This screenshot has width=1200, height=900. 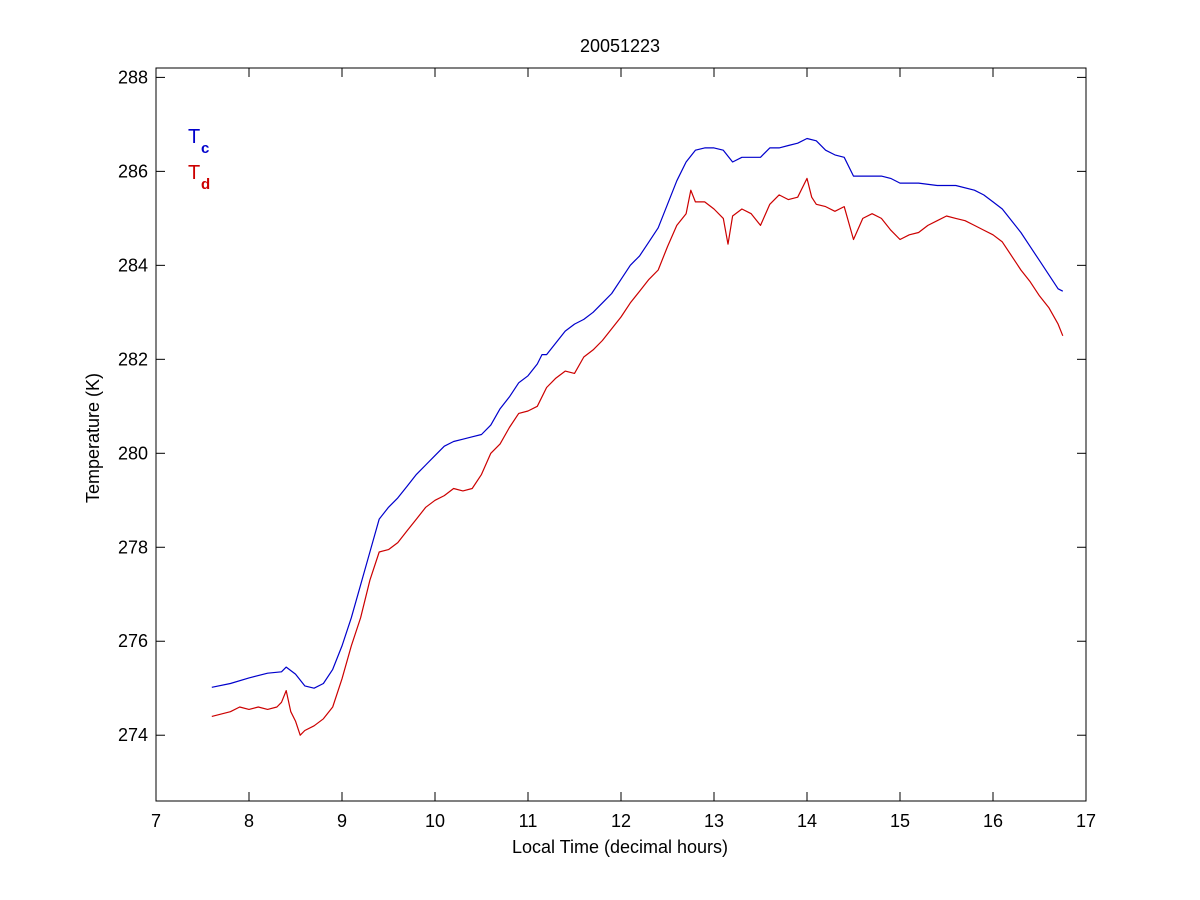 I want to click on x-tick-label: 15, so click(x=900, y=821).